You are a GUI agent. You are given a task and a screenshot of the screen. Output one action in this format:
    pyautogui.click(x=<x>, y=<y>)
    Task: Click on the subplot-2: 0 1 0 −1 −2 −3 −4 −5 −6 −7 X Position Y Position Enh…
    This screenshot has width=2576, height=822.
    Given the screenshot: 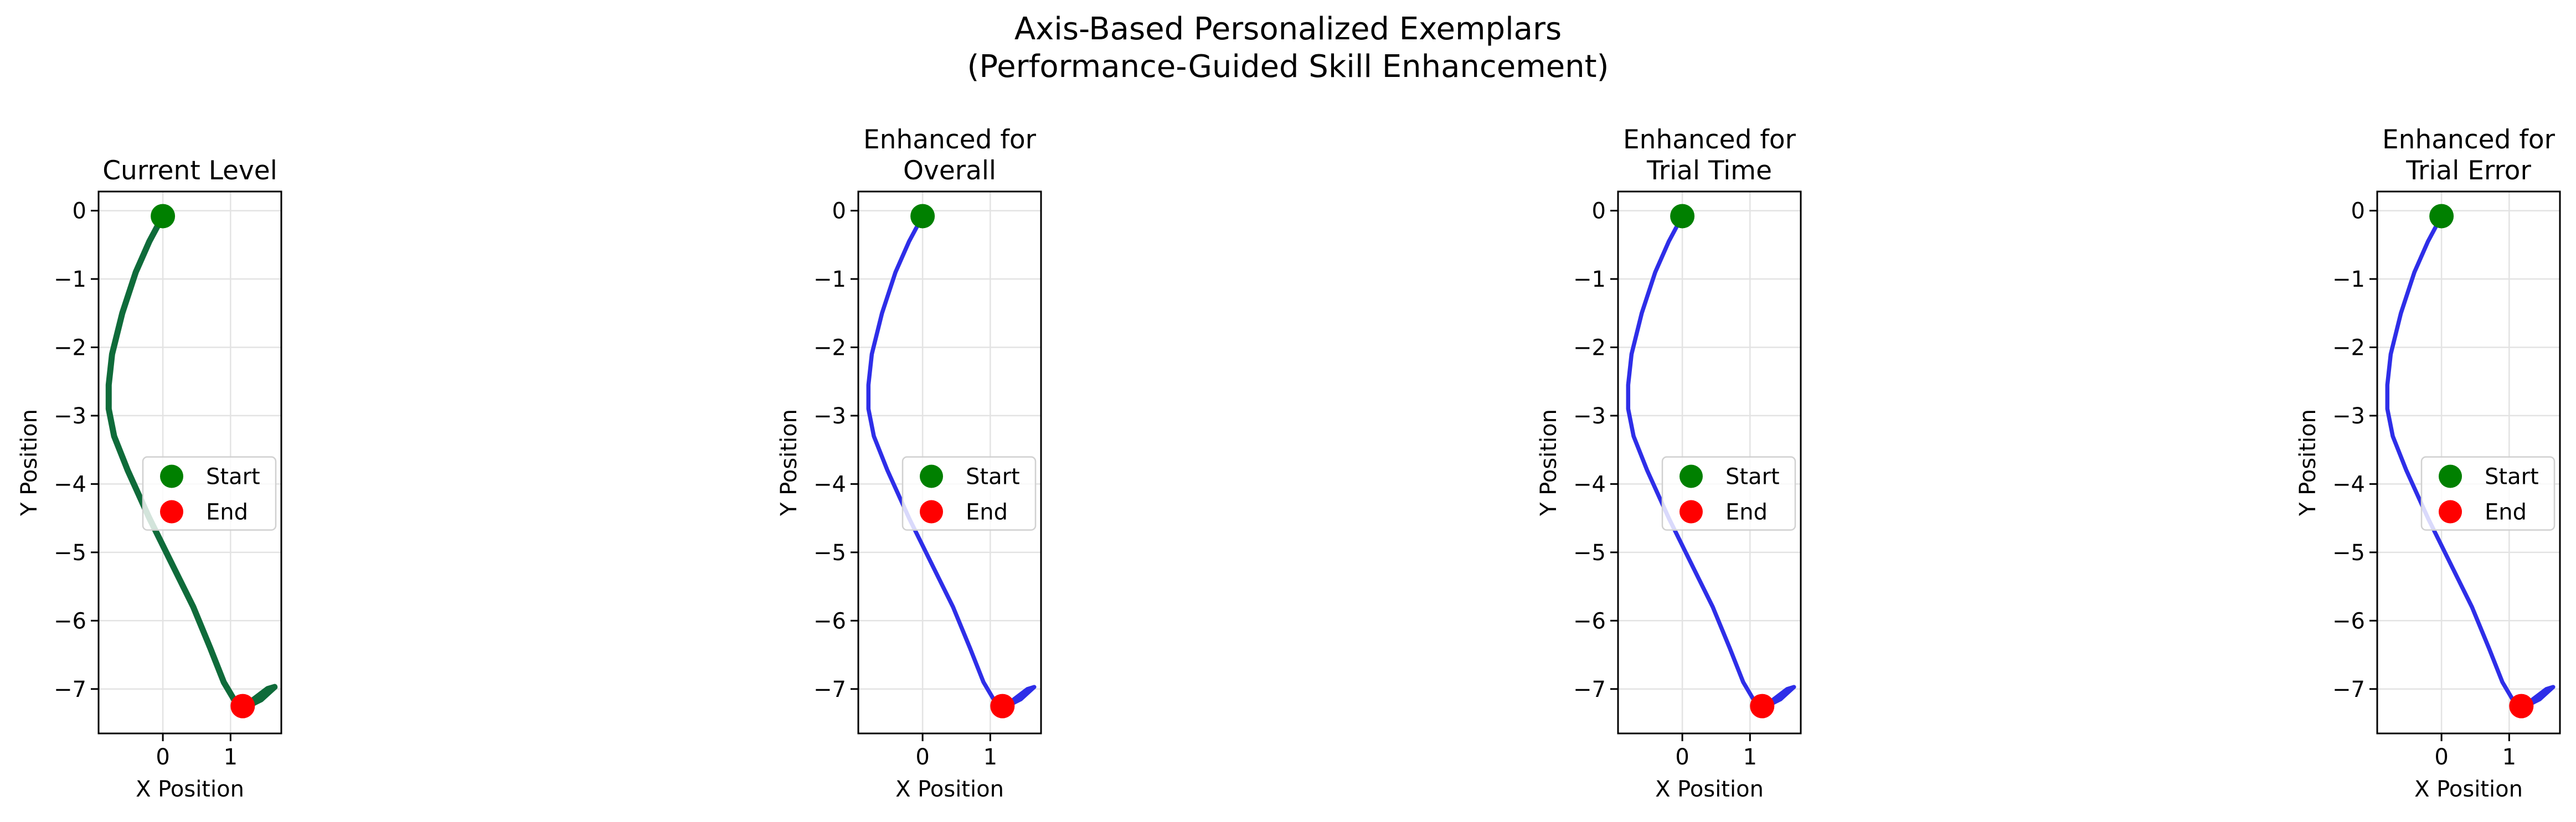 What is the action you would take?
    pyautogui.click(x=909, y=464)
    